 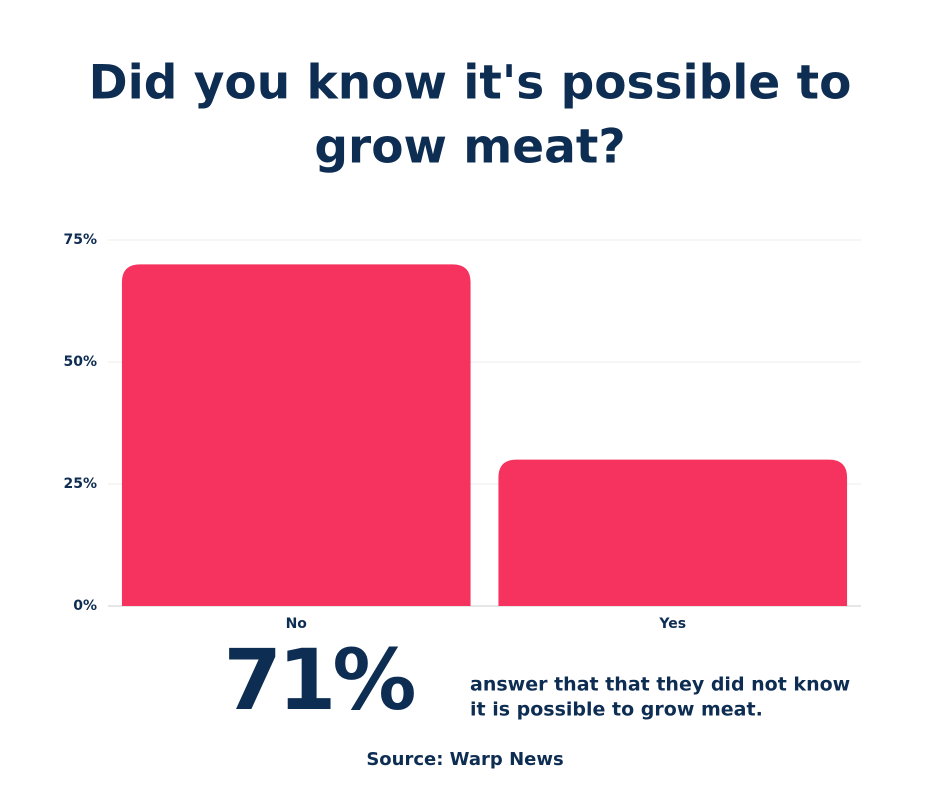 I want to click on x-tick-label: Yes, so click(x=672, y=624).